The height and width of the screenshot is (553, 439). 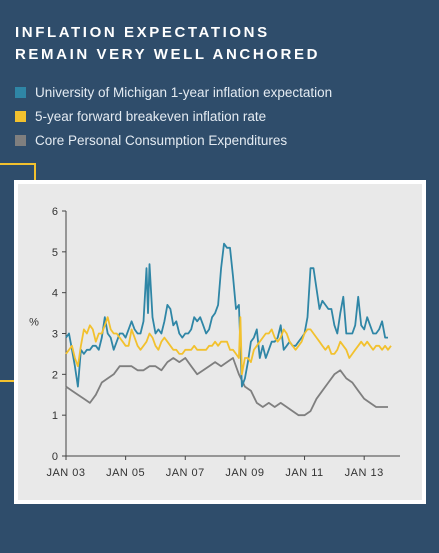 What do you see at coordinates (34, 322) in the screenshot?
I see `y-axis-label: %` at bounding box center [34, 322].